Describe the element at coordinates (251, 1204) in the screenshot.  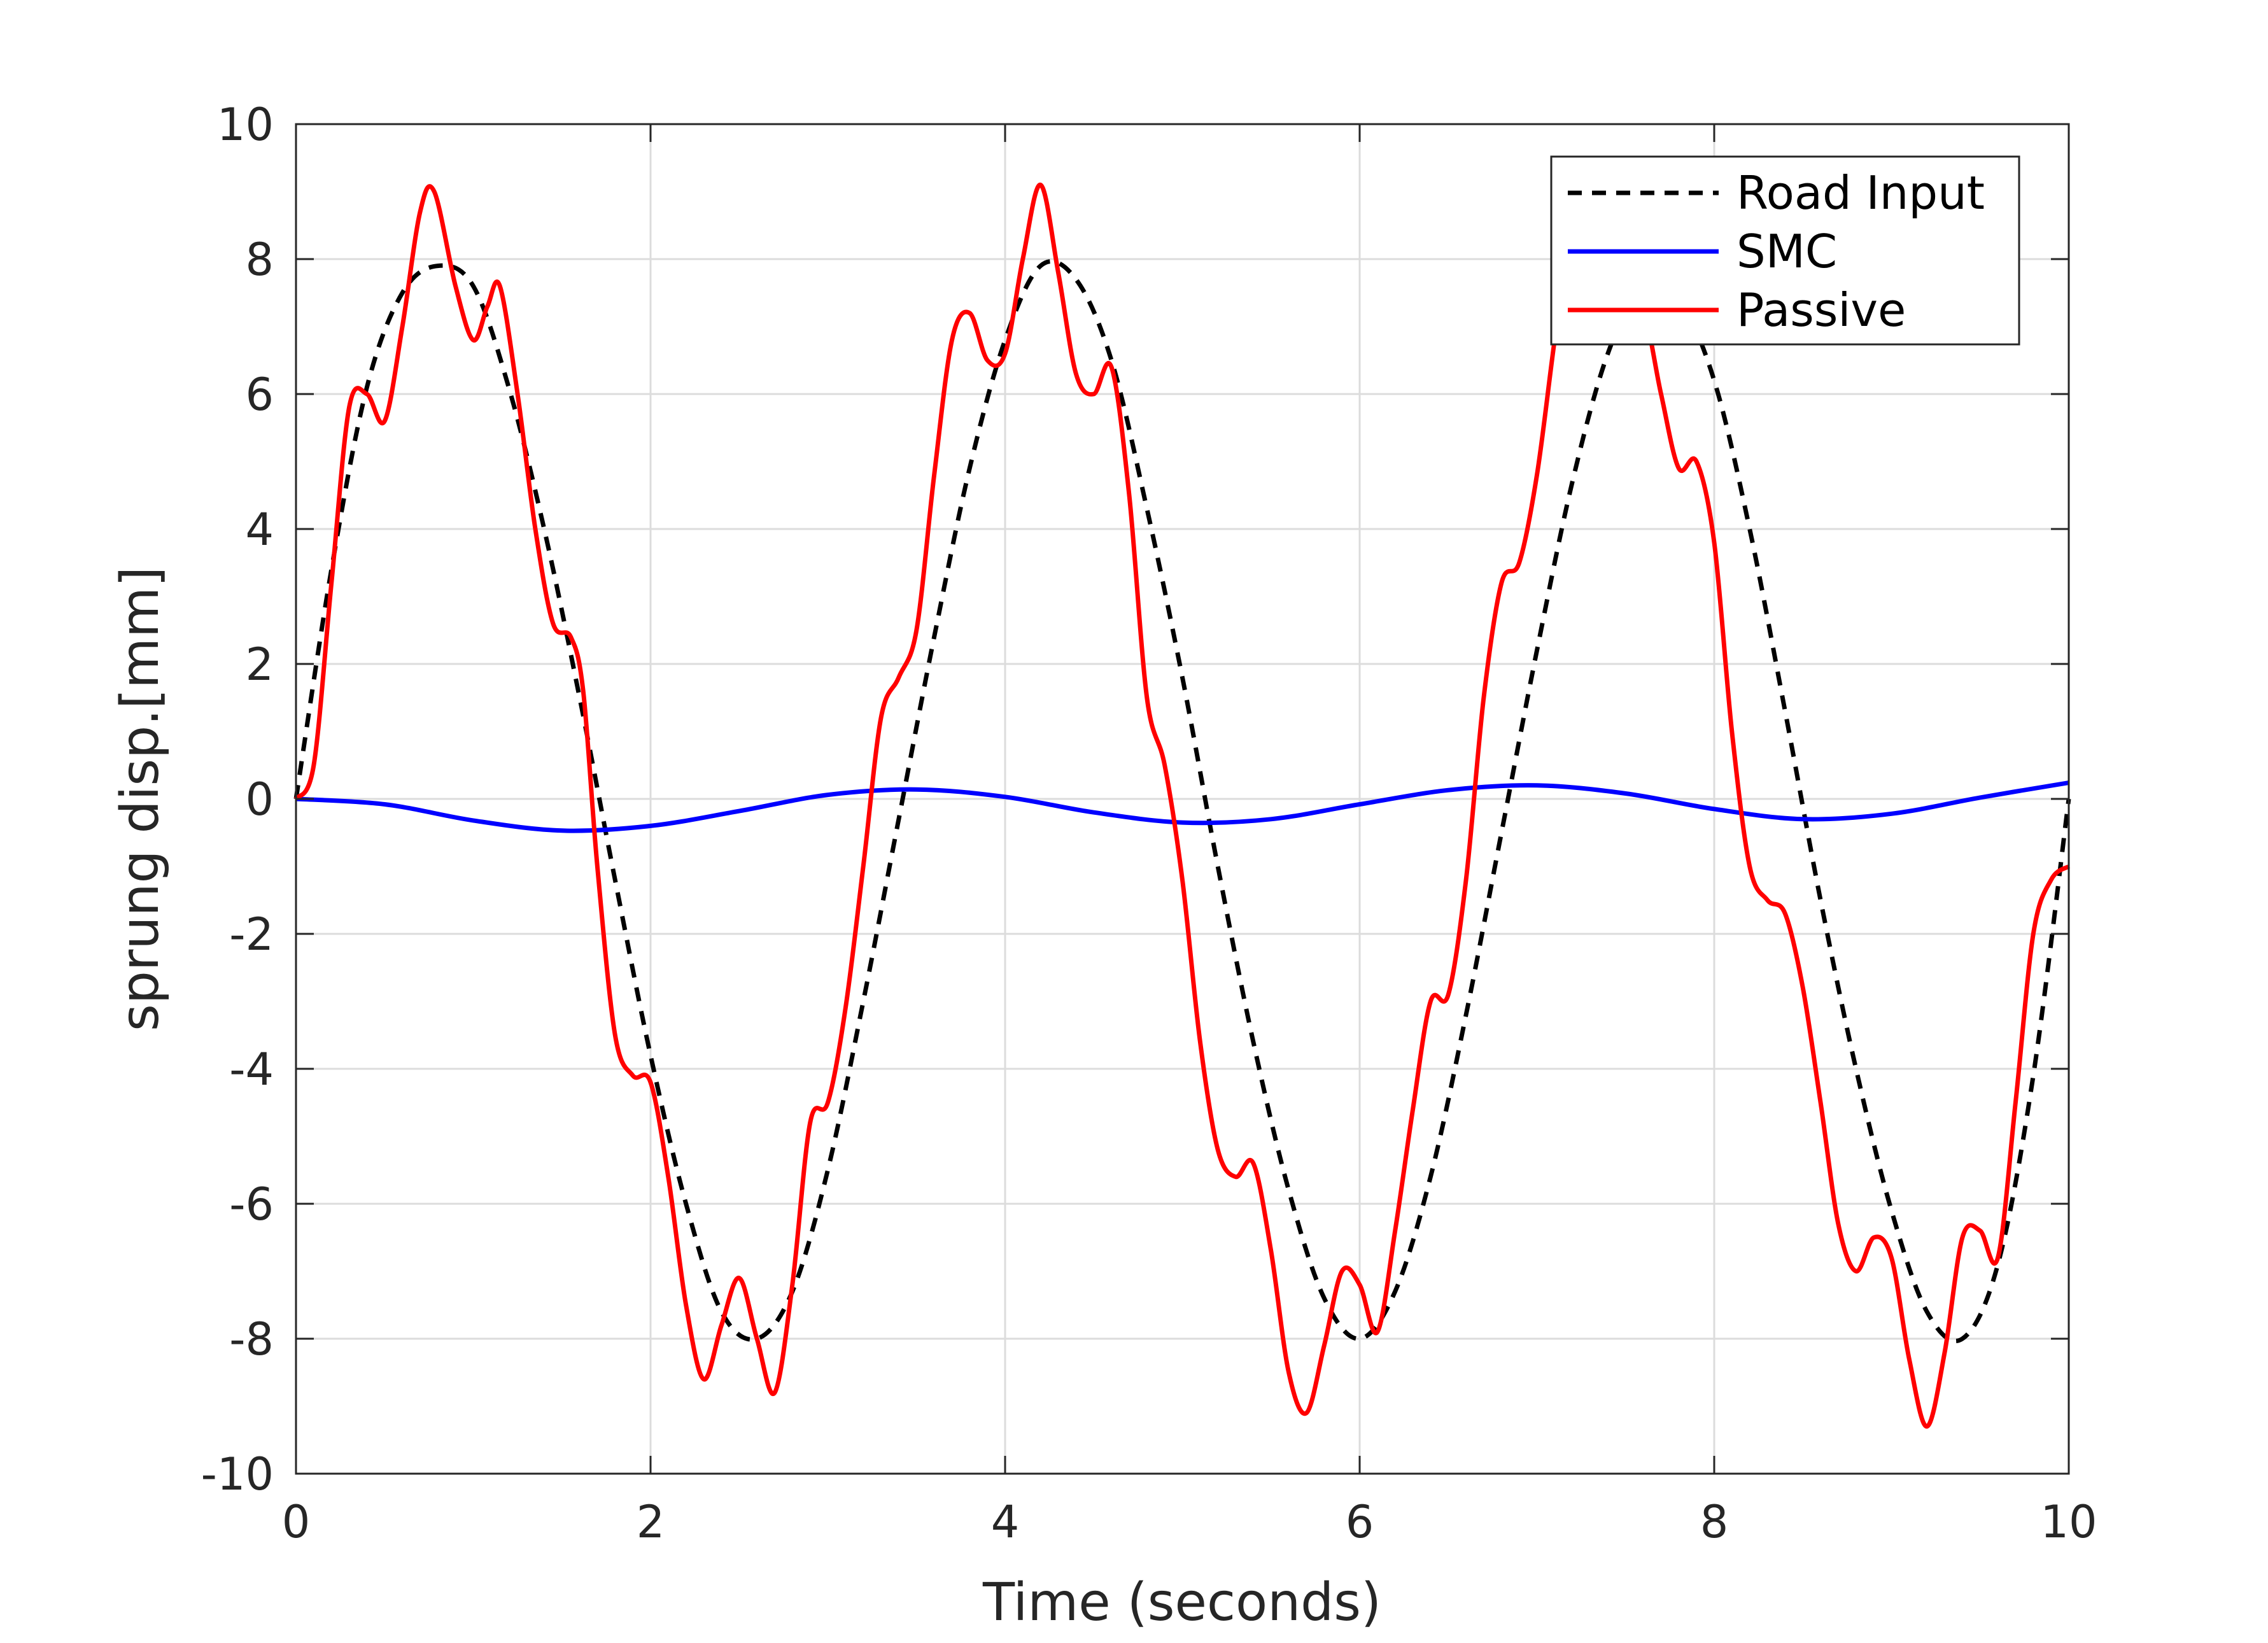
I see `y-tick-label: -6` at that location.